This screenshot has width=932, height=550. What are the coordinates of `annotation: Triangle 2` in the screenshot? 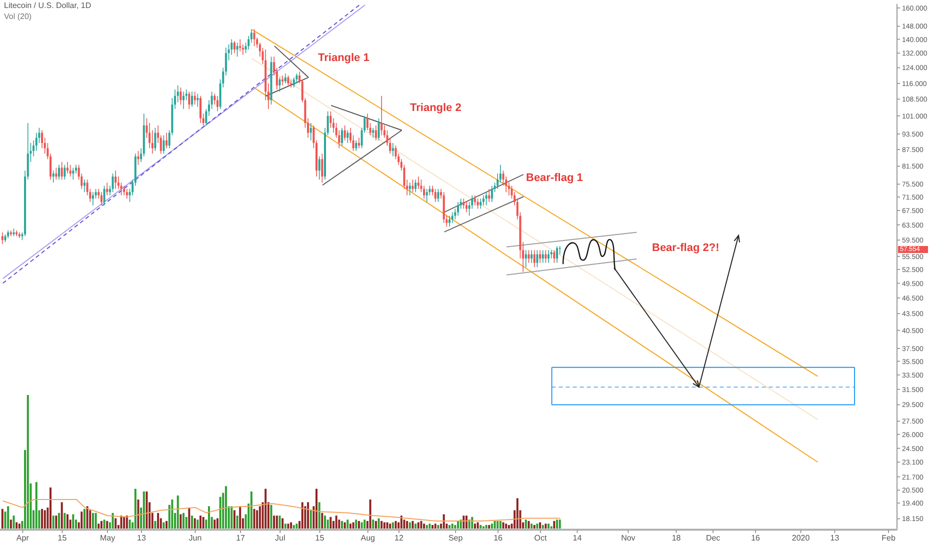 It's located at (436, 108).